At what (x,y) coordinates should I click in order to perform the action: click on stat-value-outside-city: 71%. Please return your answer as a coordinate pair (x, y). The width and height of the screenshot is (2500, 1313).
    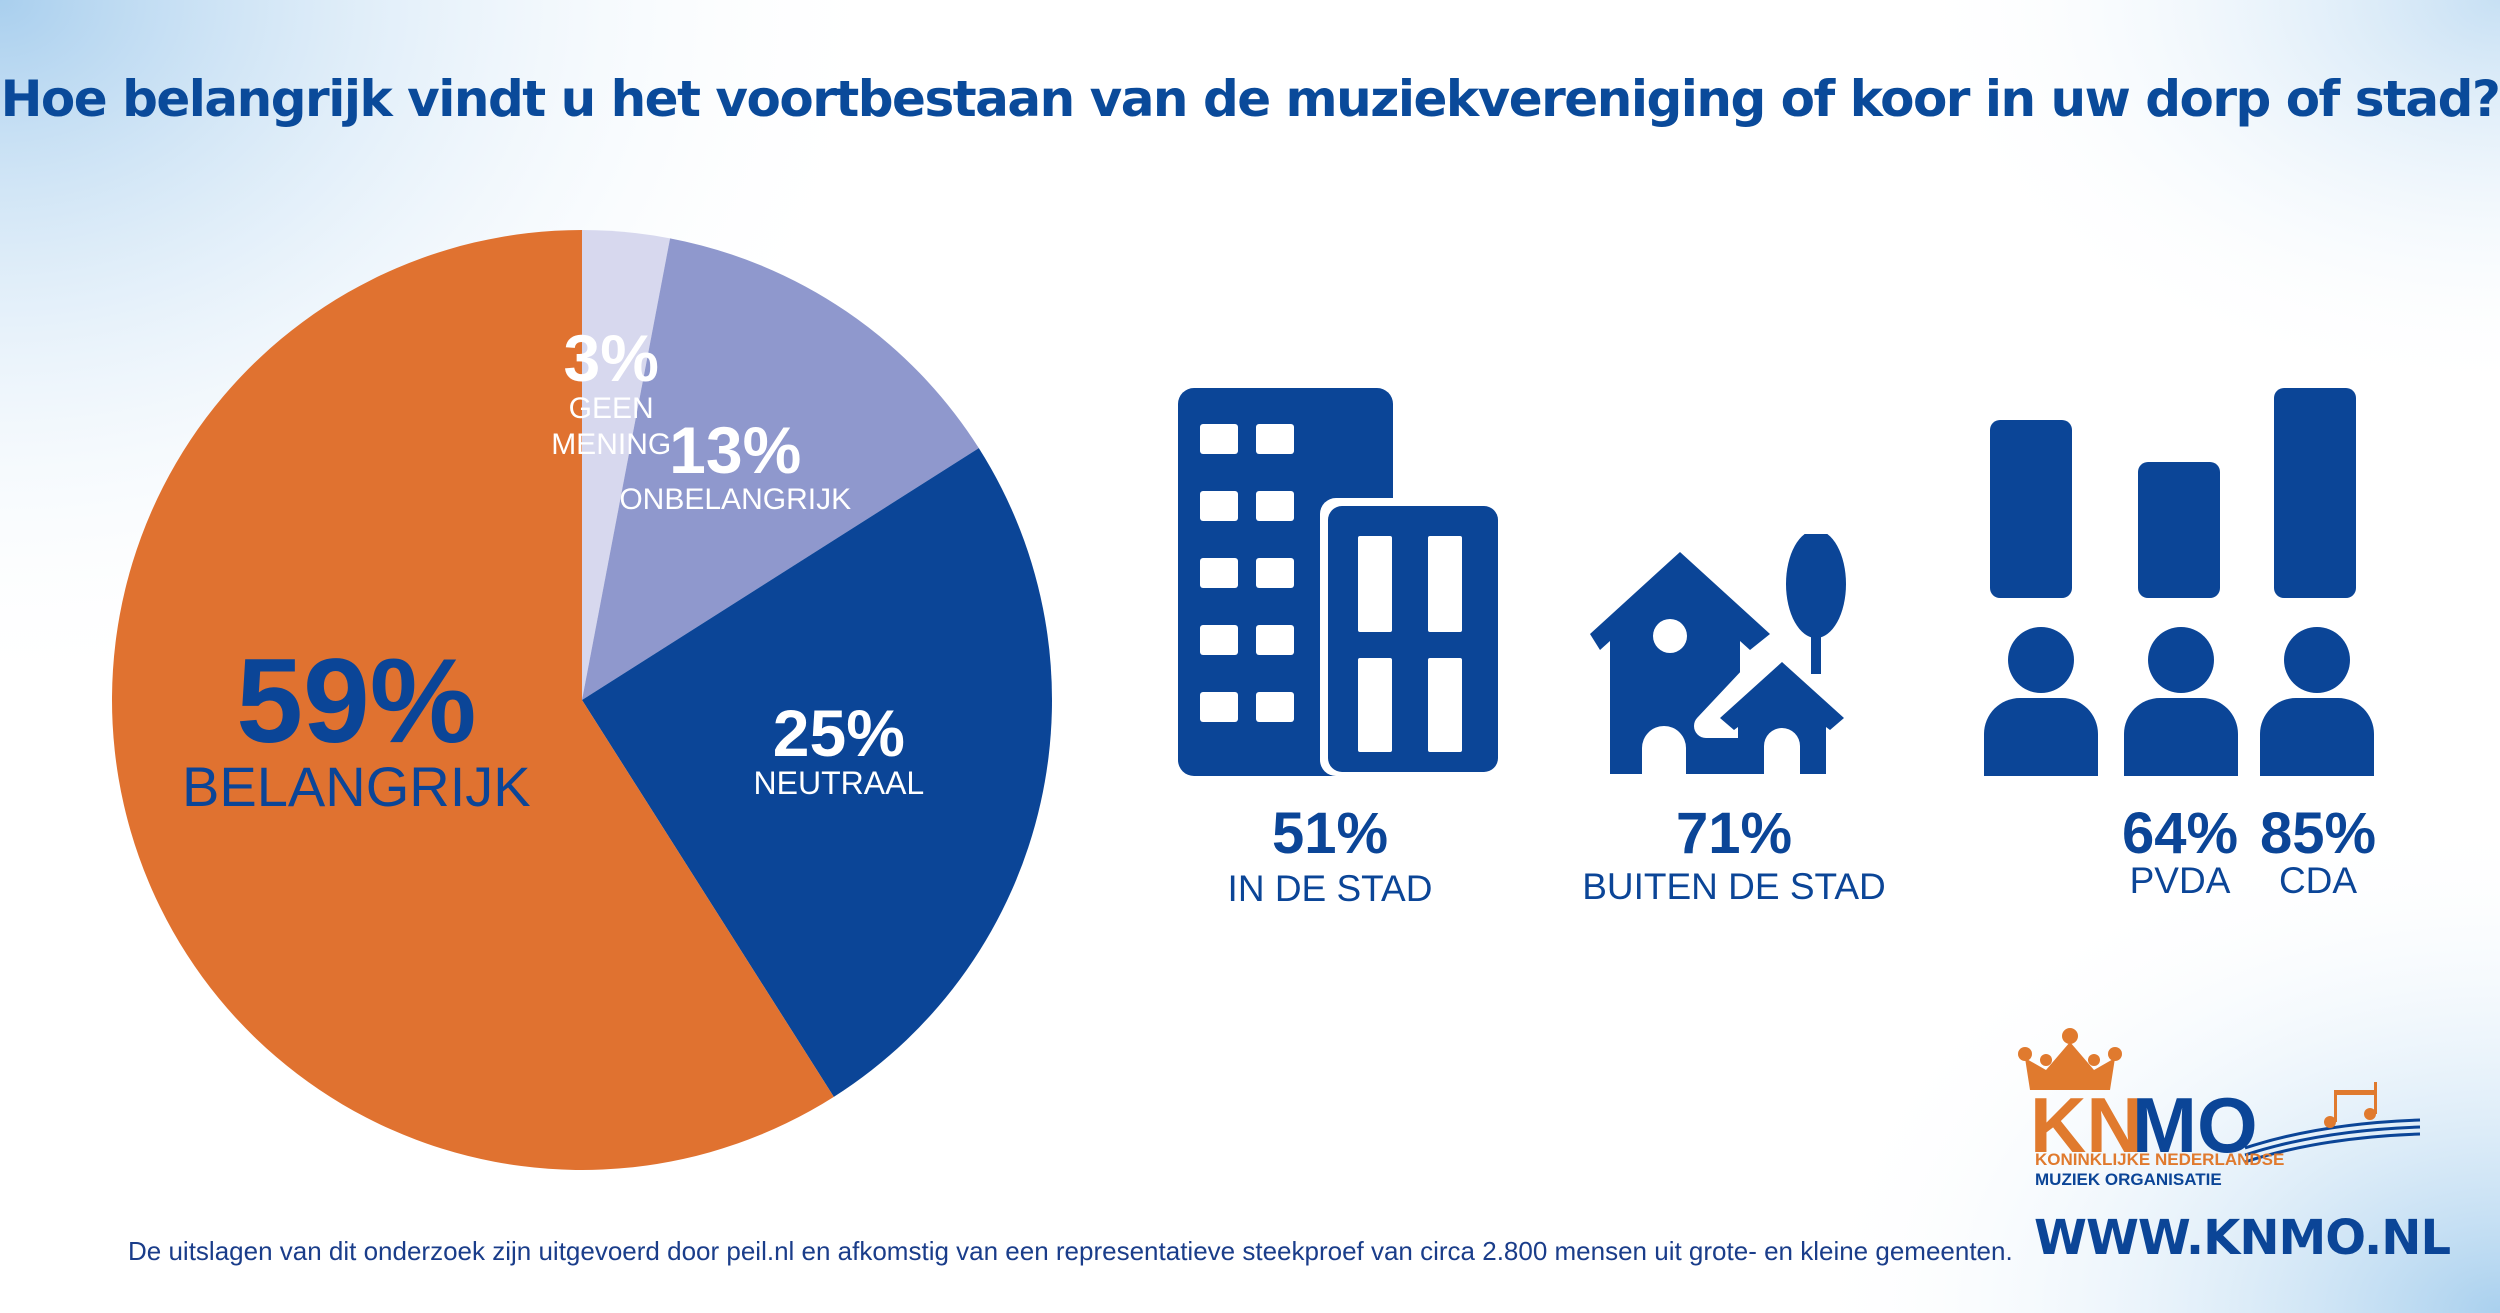
    Looking at the image, I should click on (1734, 833).